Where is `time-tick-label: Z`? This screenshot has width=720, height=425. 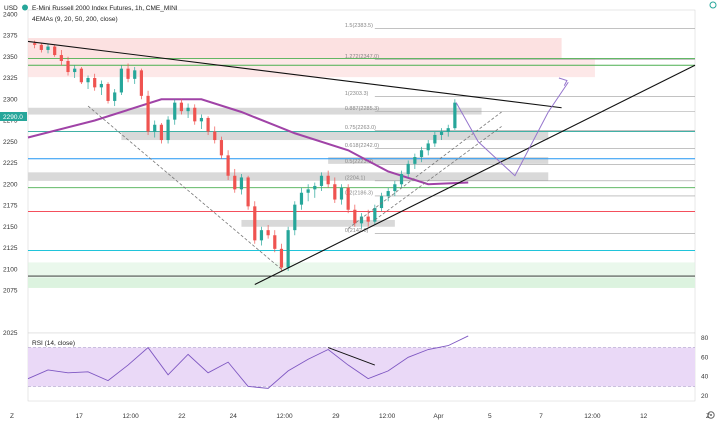
time-tick-label: Z is located at coordinates (12, 416).